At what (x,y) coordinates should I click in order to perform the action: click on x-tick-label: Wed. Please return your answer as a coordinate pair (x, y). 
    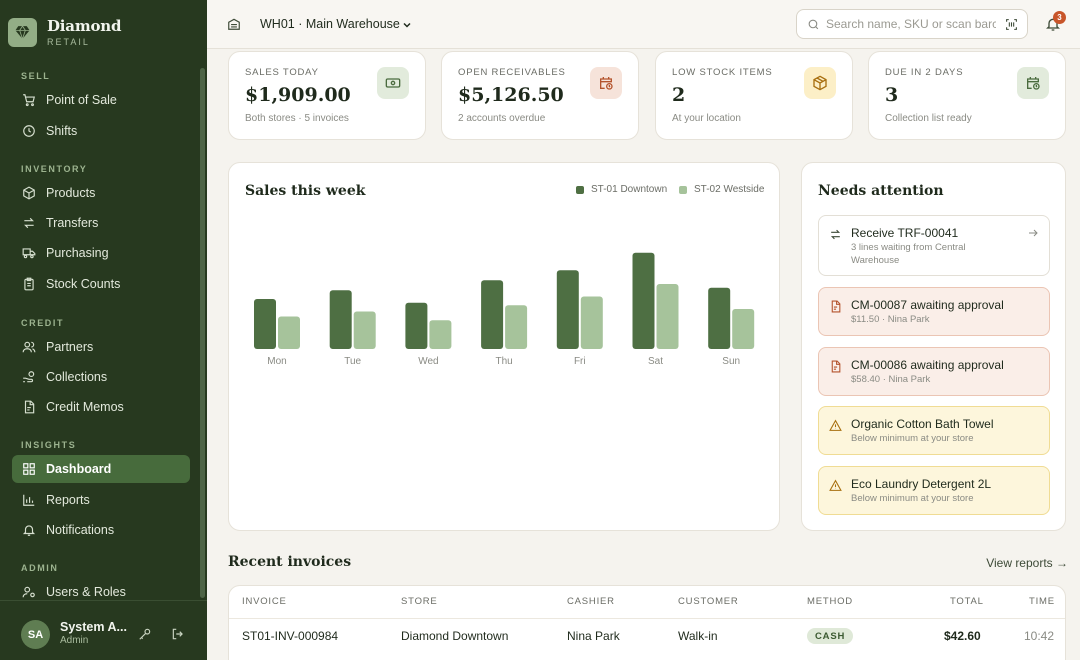
    Looking at the image, I should click on (428, 361).